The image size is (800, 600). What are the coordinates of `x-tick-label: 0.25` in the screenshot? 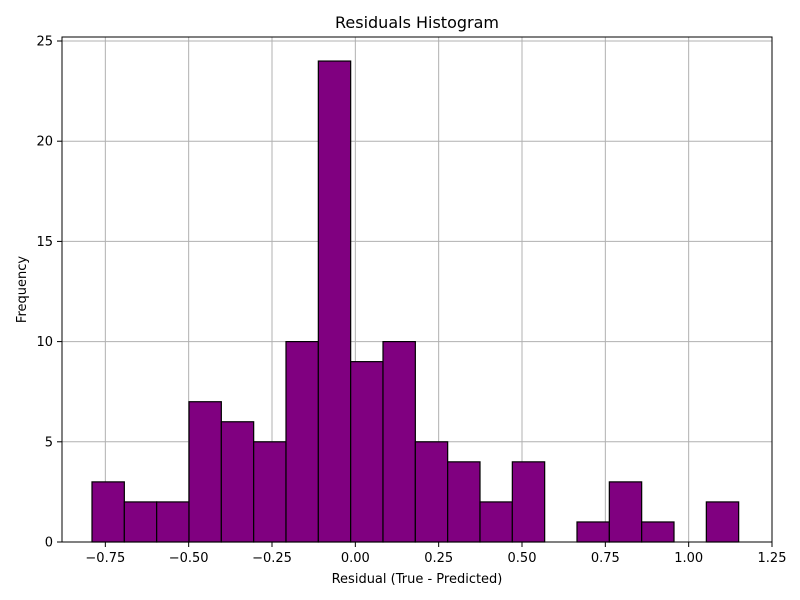 It's located at (438, 558).